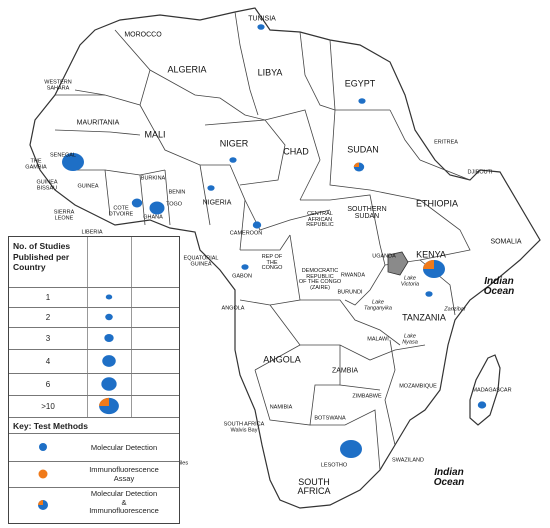 The image size is (550, 528). I want to click on label-namibia: NAMIBIA, so click(281, 407).